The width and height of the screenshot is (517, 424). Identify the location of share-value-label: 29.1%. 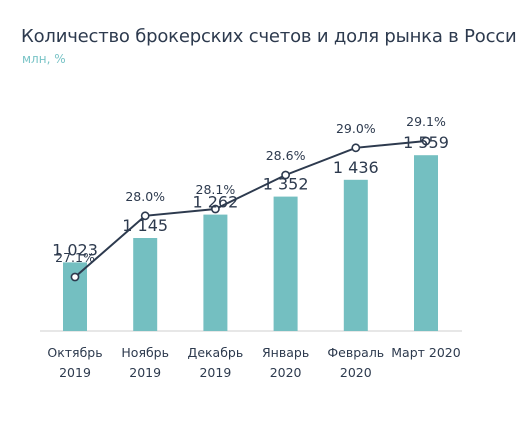
(426, 121).